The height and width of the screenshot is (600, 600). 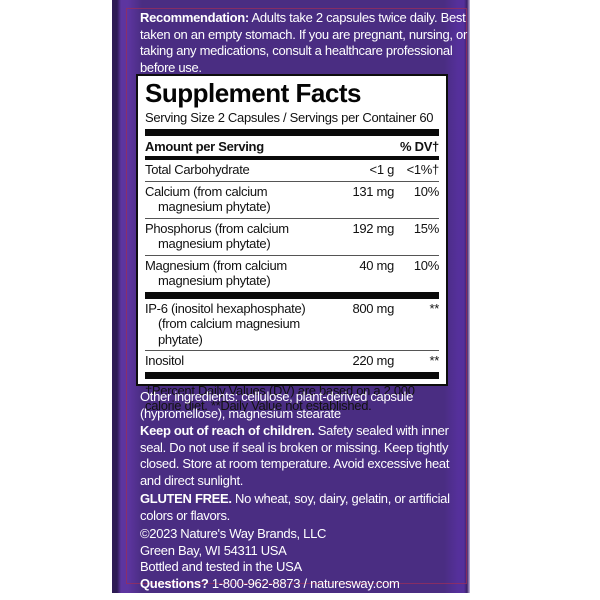 I want to click on table-header-row: Amount per Serving % DV†, so click(x=292, y=146).